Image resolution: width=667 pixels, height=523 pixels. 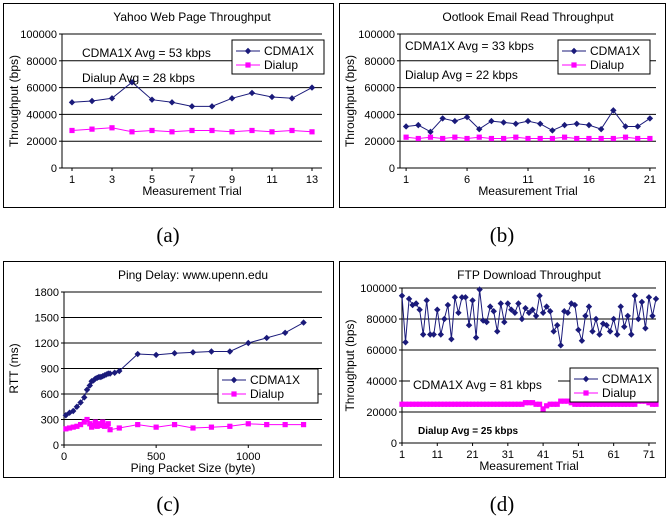 What do you see at coordinates (281, 65) in the screenshot?
I see `chart-a-legend-label-dialup: Dialup` at bounding box center [281, 65].